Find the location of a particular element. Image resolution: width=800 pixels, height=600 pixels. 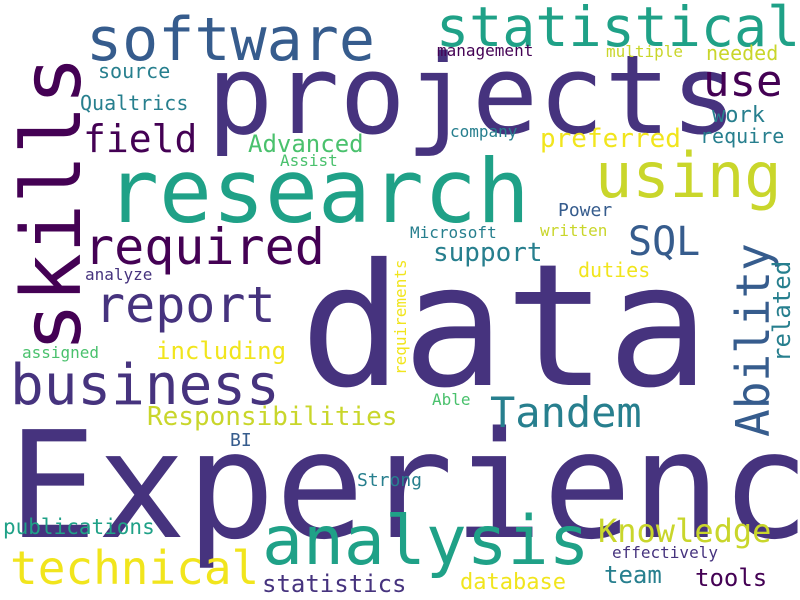

word-company: company is located at coordinates (484, 131).